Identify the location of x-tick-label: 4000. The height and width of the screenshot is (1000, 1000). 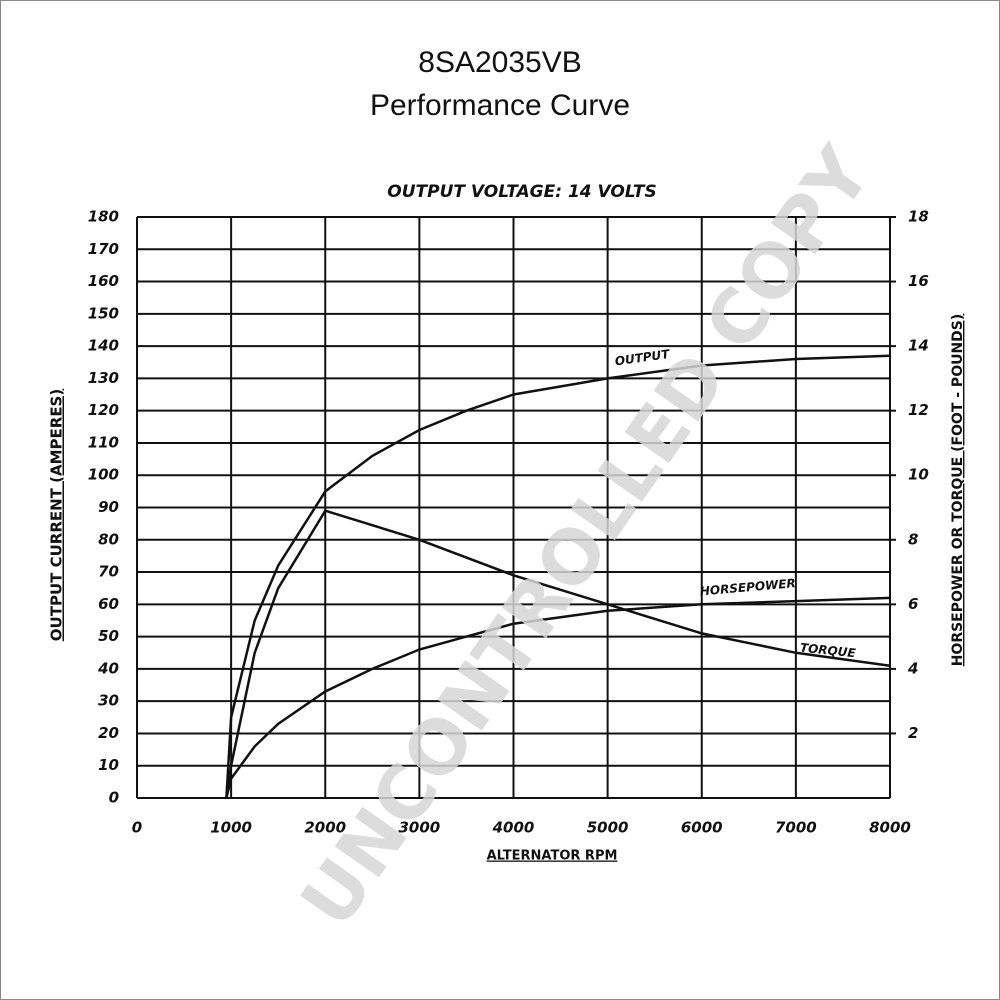
(513, 828).